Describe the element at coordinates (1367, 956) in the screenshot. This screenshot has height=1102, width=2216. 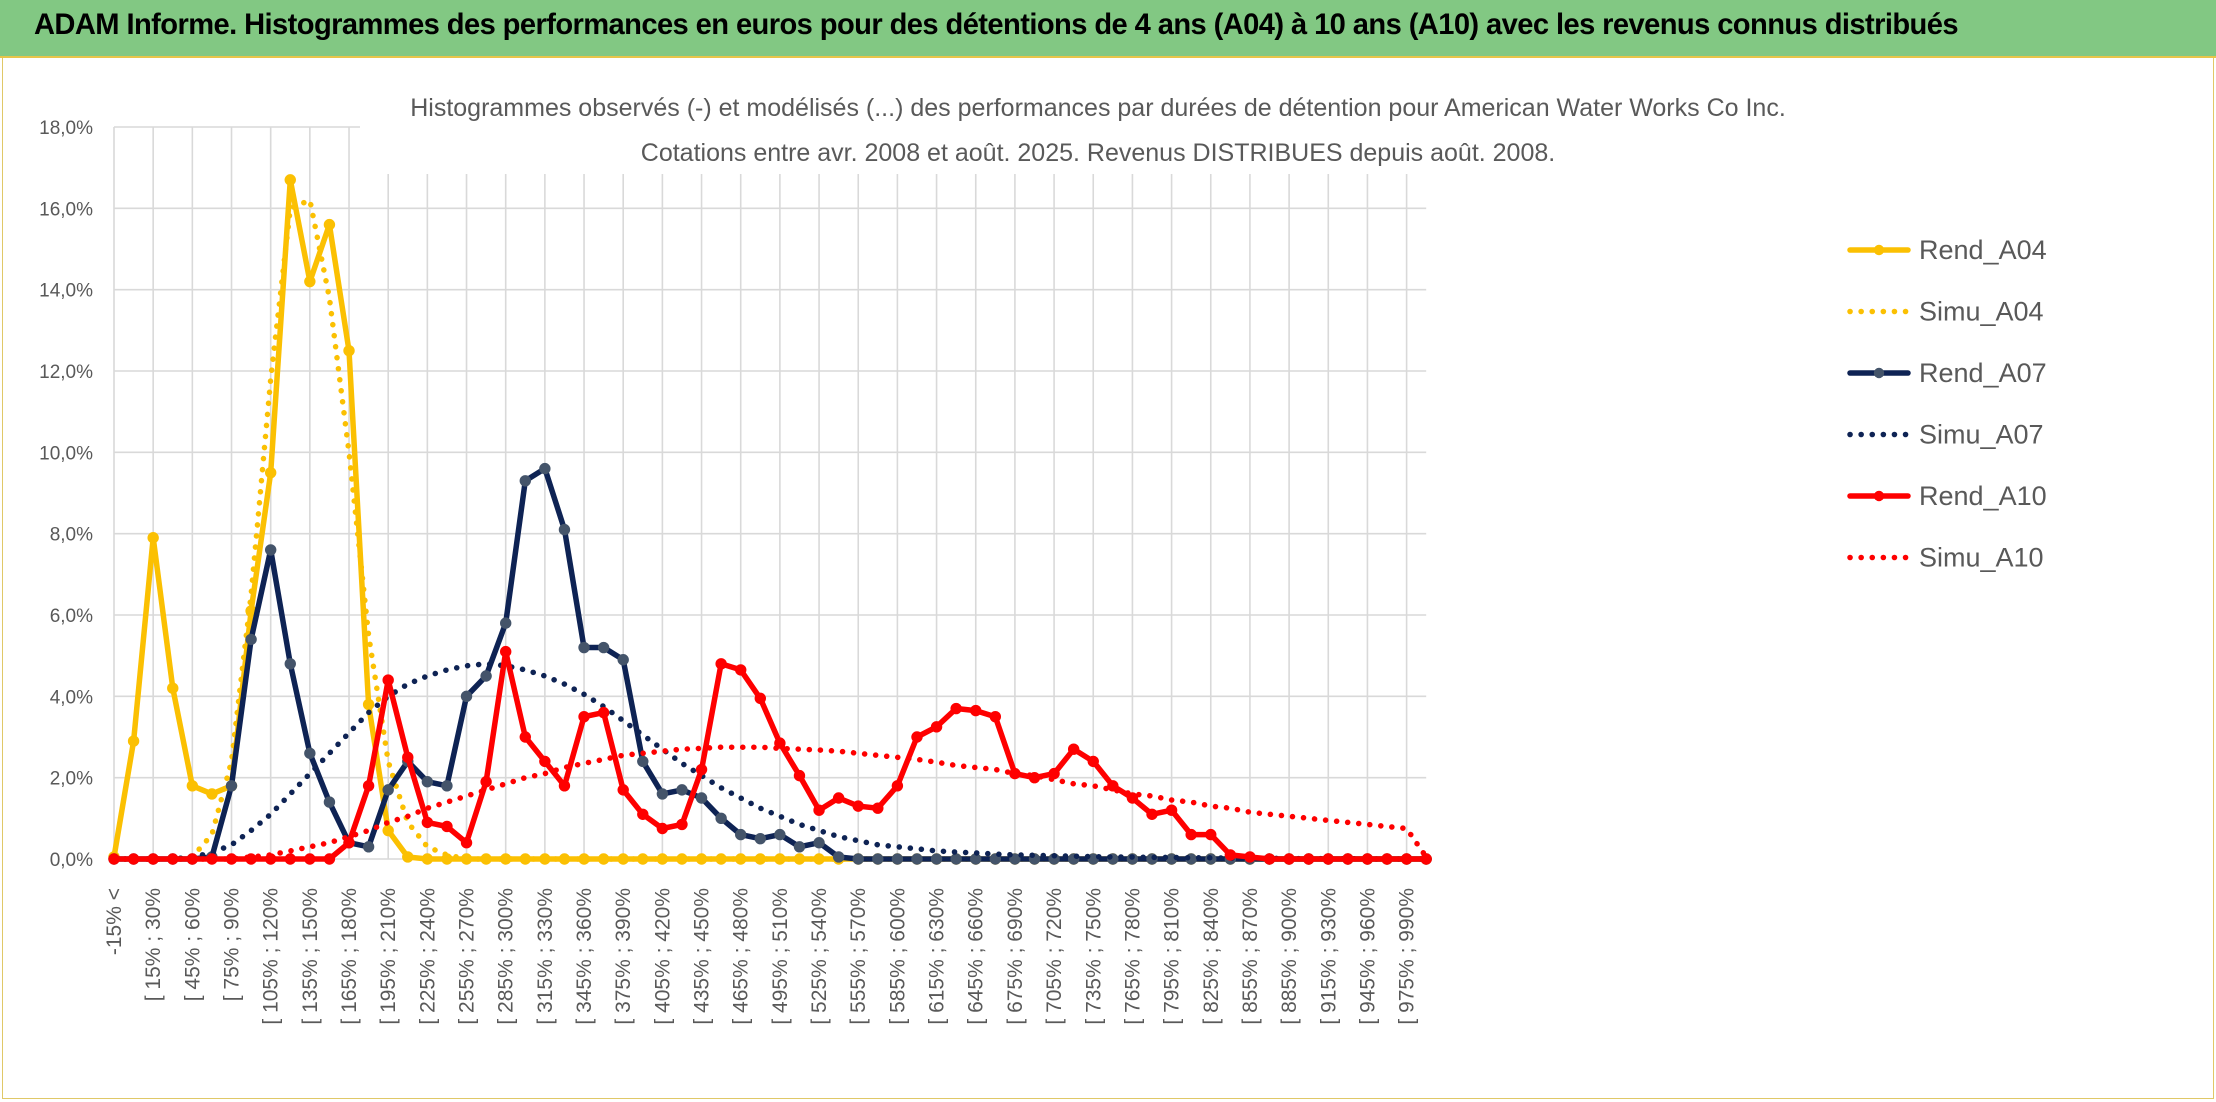
I see `x-tick-label: [ 945% ; 960%` at that location.